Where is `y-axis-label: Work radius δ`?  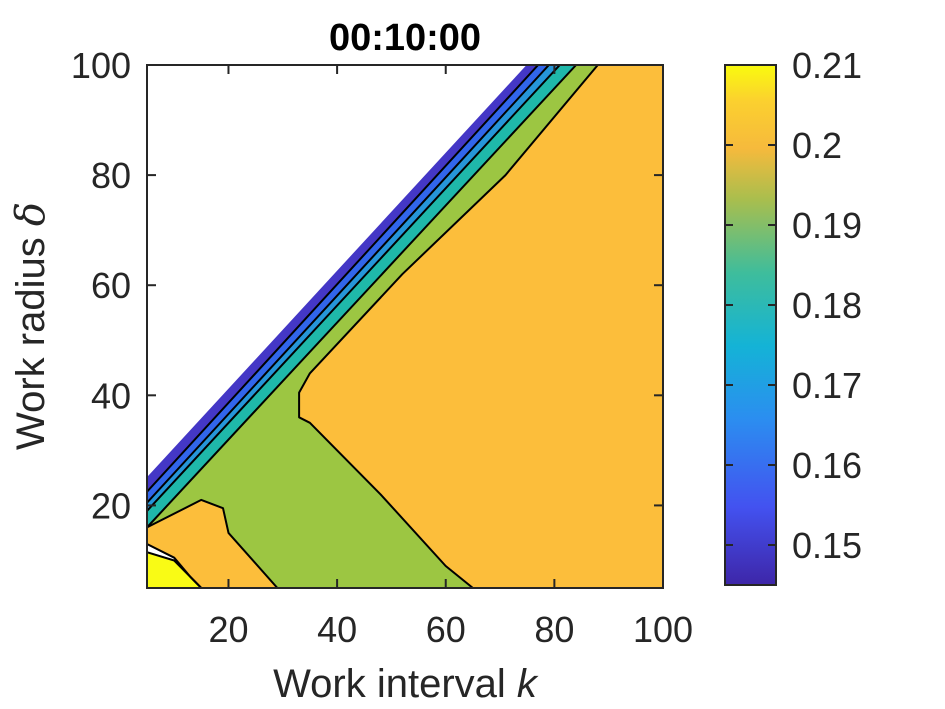
y-axis-label: Work radius δ is located at coordinates (31, 326).